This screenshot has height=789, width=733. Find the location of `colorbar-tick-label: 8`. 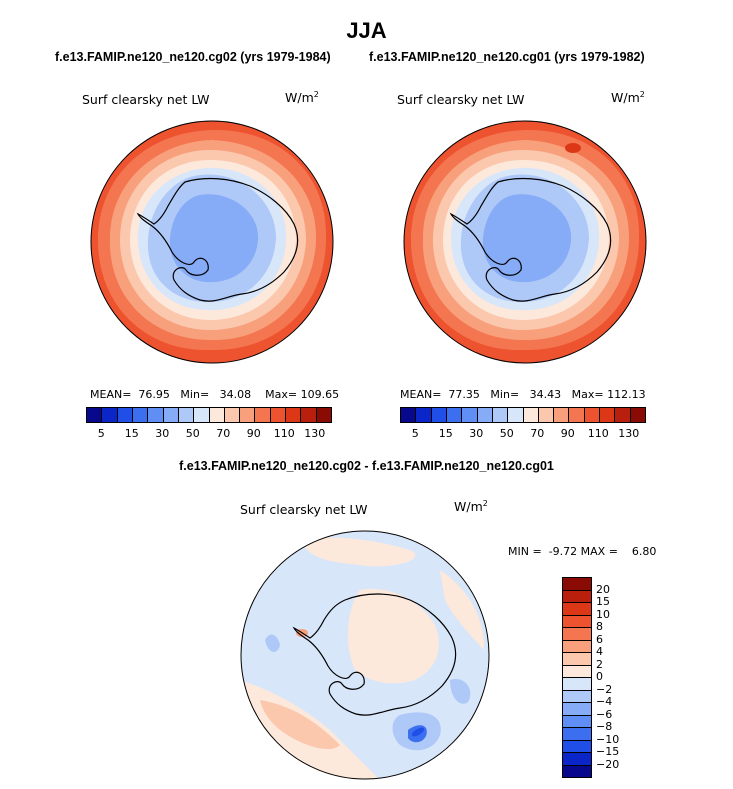

colorbar-tick-label: 8 is located at coordinates (599, 626).